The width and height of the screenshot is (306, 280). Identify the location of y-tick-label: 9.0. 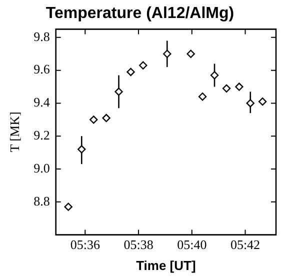
(42, 168).